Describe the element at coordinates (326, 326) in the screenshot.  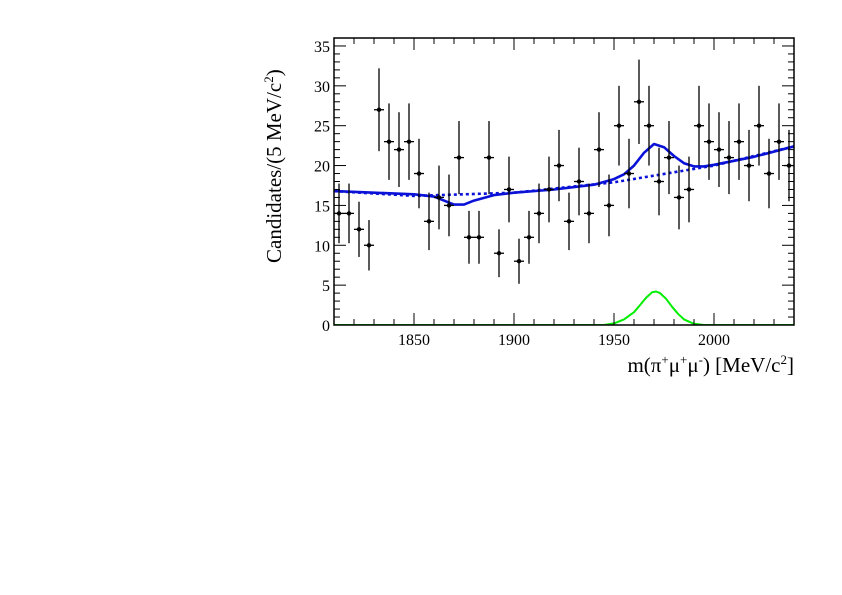
I see `y-tick-label: 0` at that location.